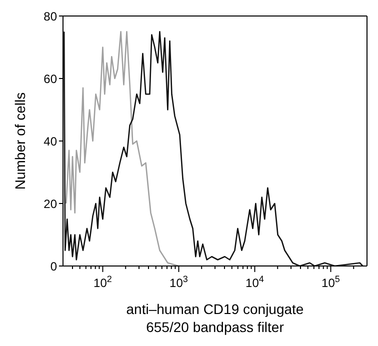 The image size is (378, 346). Describe the element at coordinates (51, 16) in the screenshot. I see `y-tick-label: 80` at that location.